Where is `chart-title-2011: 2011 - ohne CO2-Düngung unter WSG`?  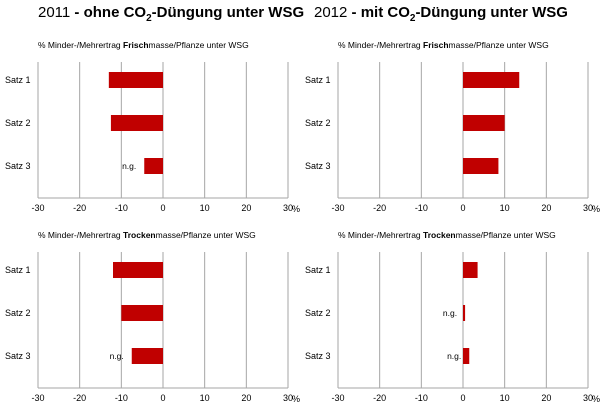 chart-title-2011: 2011 - ohne CO2-Düngung unter WSG is located at coordinates (171, 14).